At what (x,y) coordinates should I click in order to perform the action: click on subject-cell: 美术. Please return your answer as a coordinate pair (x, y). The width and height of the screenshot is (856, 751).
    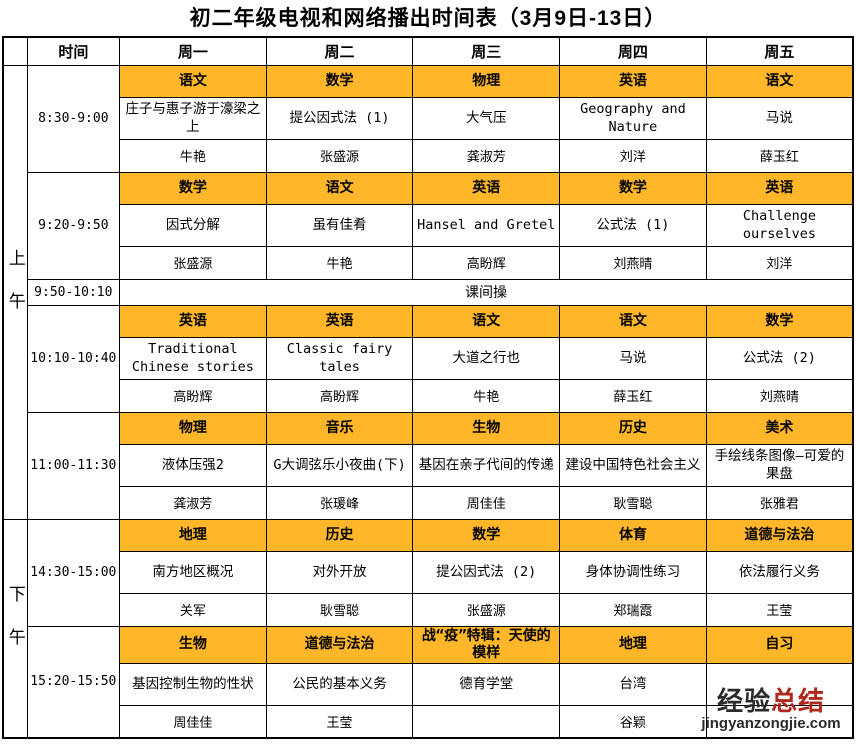
    Looking at the image, I should click on (779, 428).